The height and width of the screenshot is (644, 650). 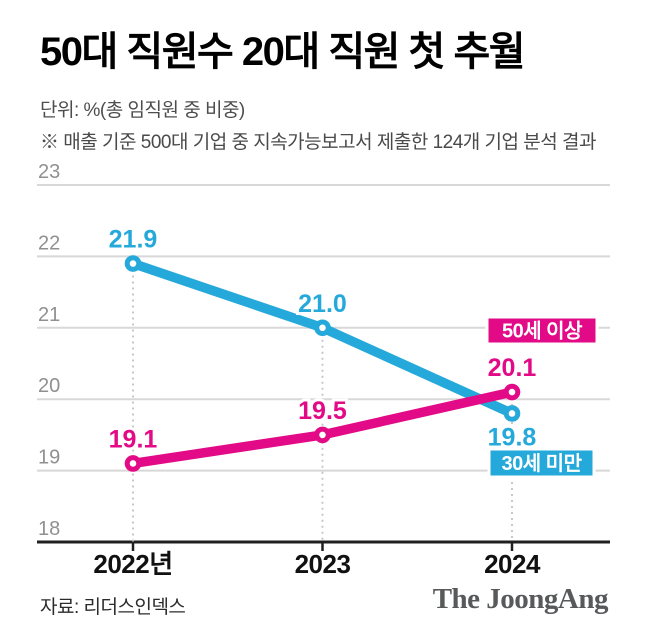 I want to click on joongang-logo: The JoongAng, so click(x=520, y=599).